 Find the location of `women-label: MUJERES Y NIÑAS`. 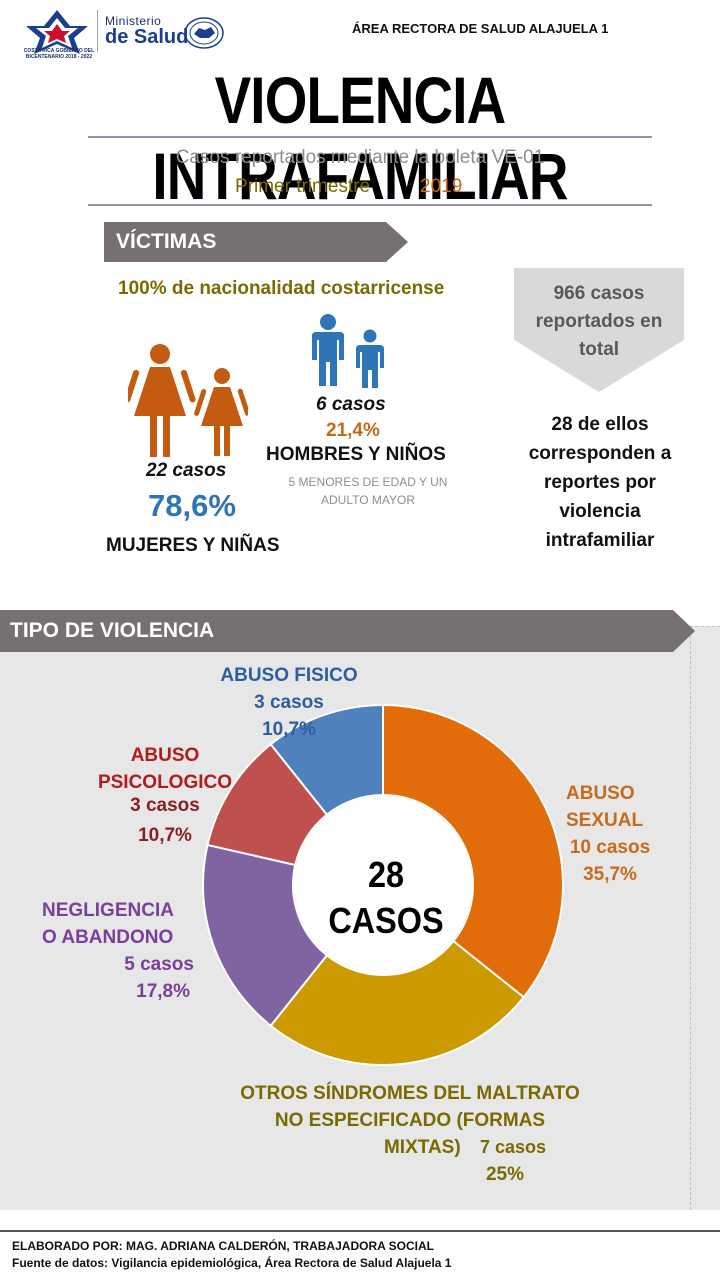

women-label: MUJERES Y NIÑAS is located at coordinates (193, 545).